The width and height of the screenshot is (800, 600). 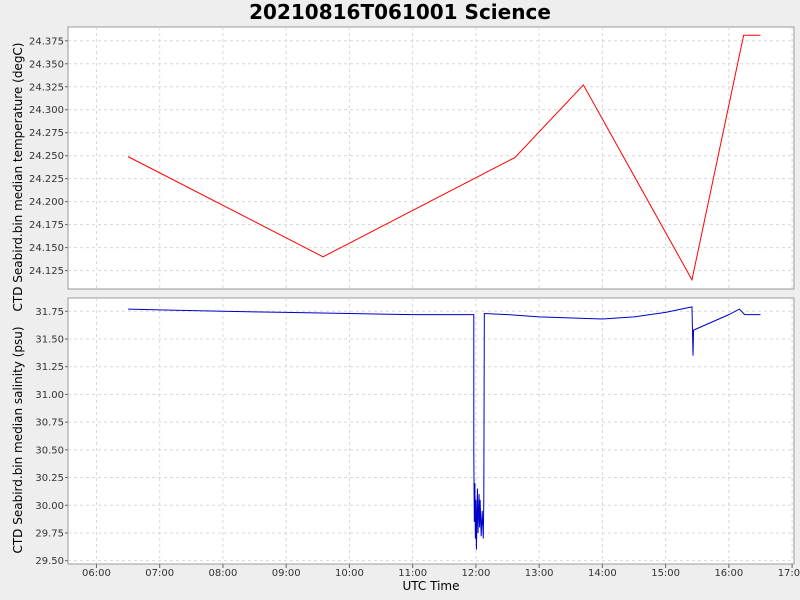 What do you see at coordinates (49, 312) in the screenshot?
I see `salinity-ytick-label-9: 31.75` at bounding box center [49, 312].